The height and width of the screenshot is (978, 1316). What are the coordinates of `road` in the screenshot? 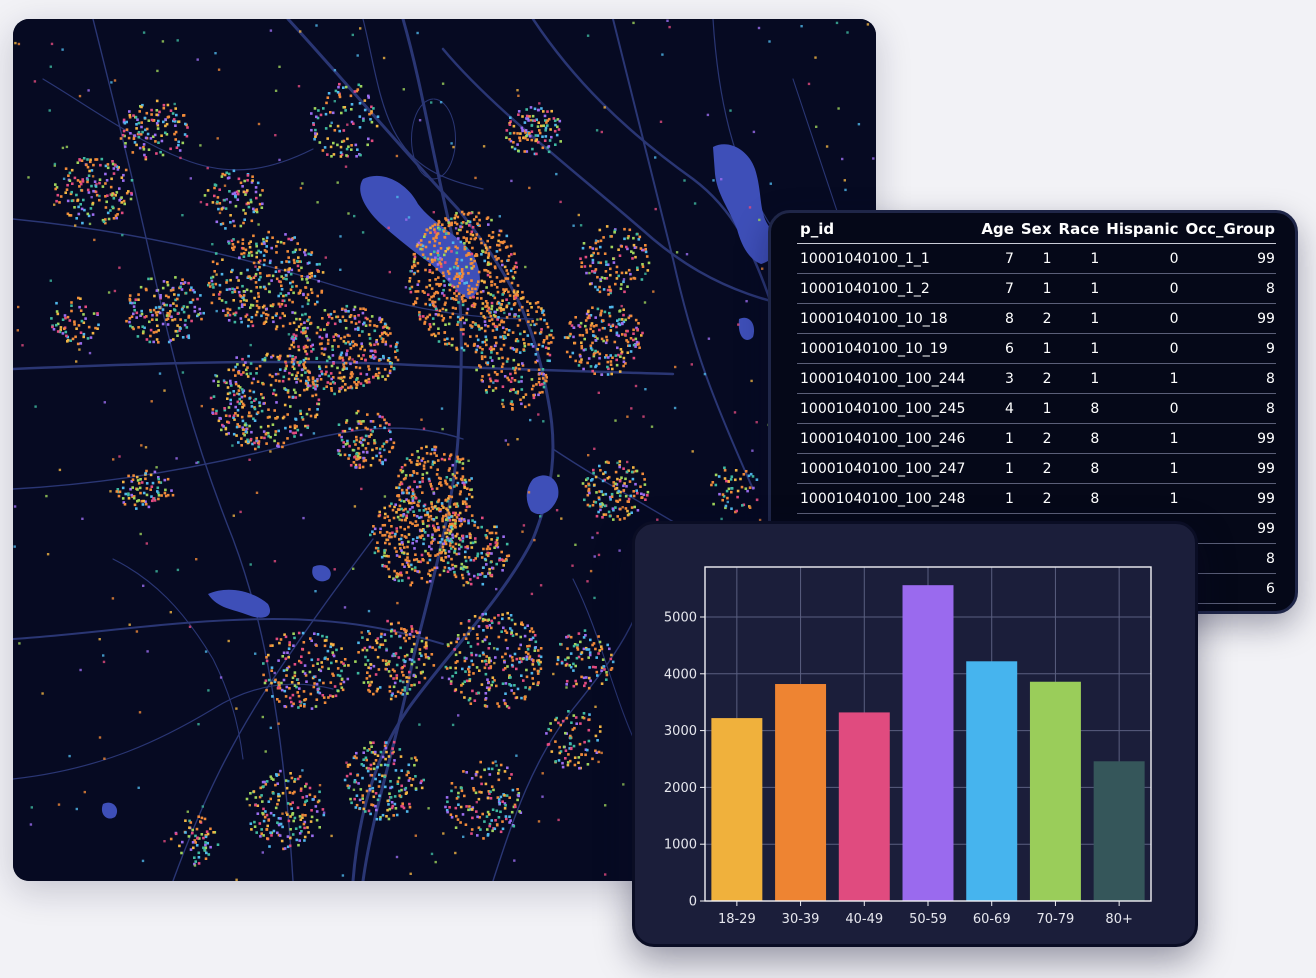 It's located at (193, 450).